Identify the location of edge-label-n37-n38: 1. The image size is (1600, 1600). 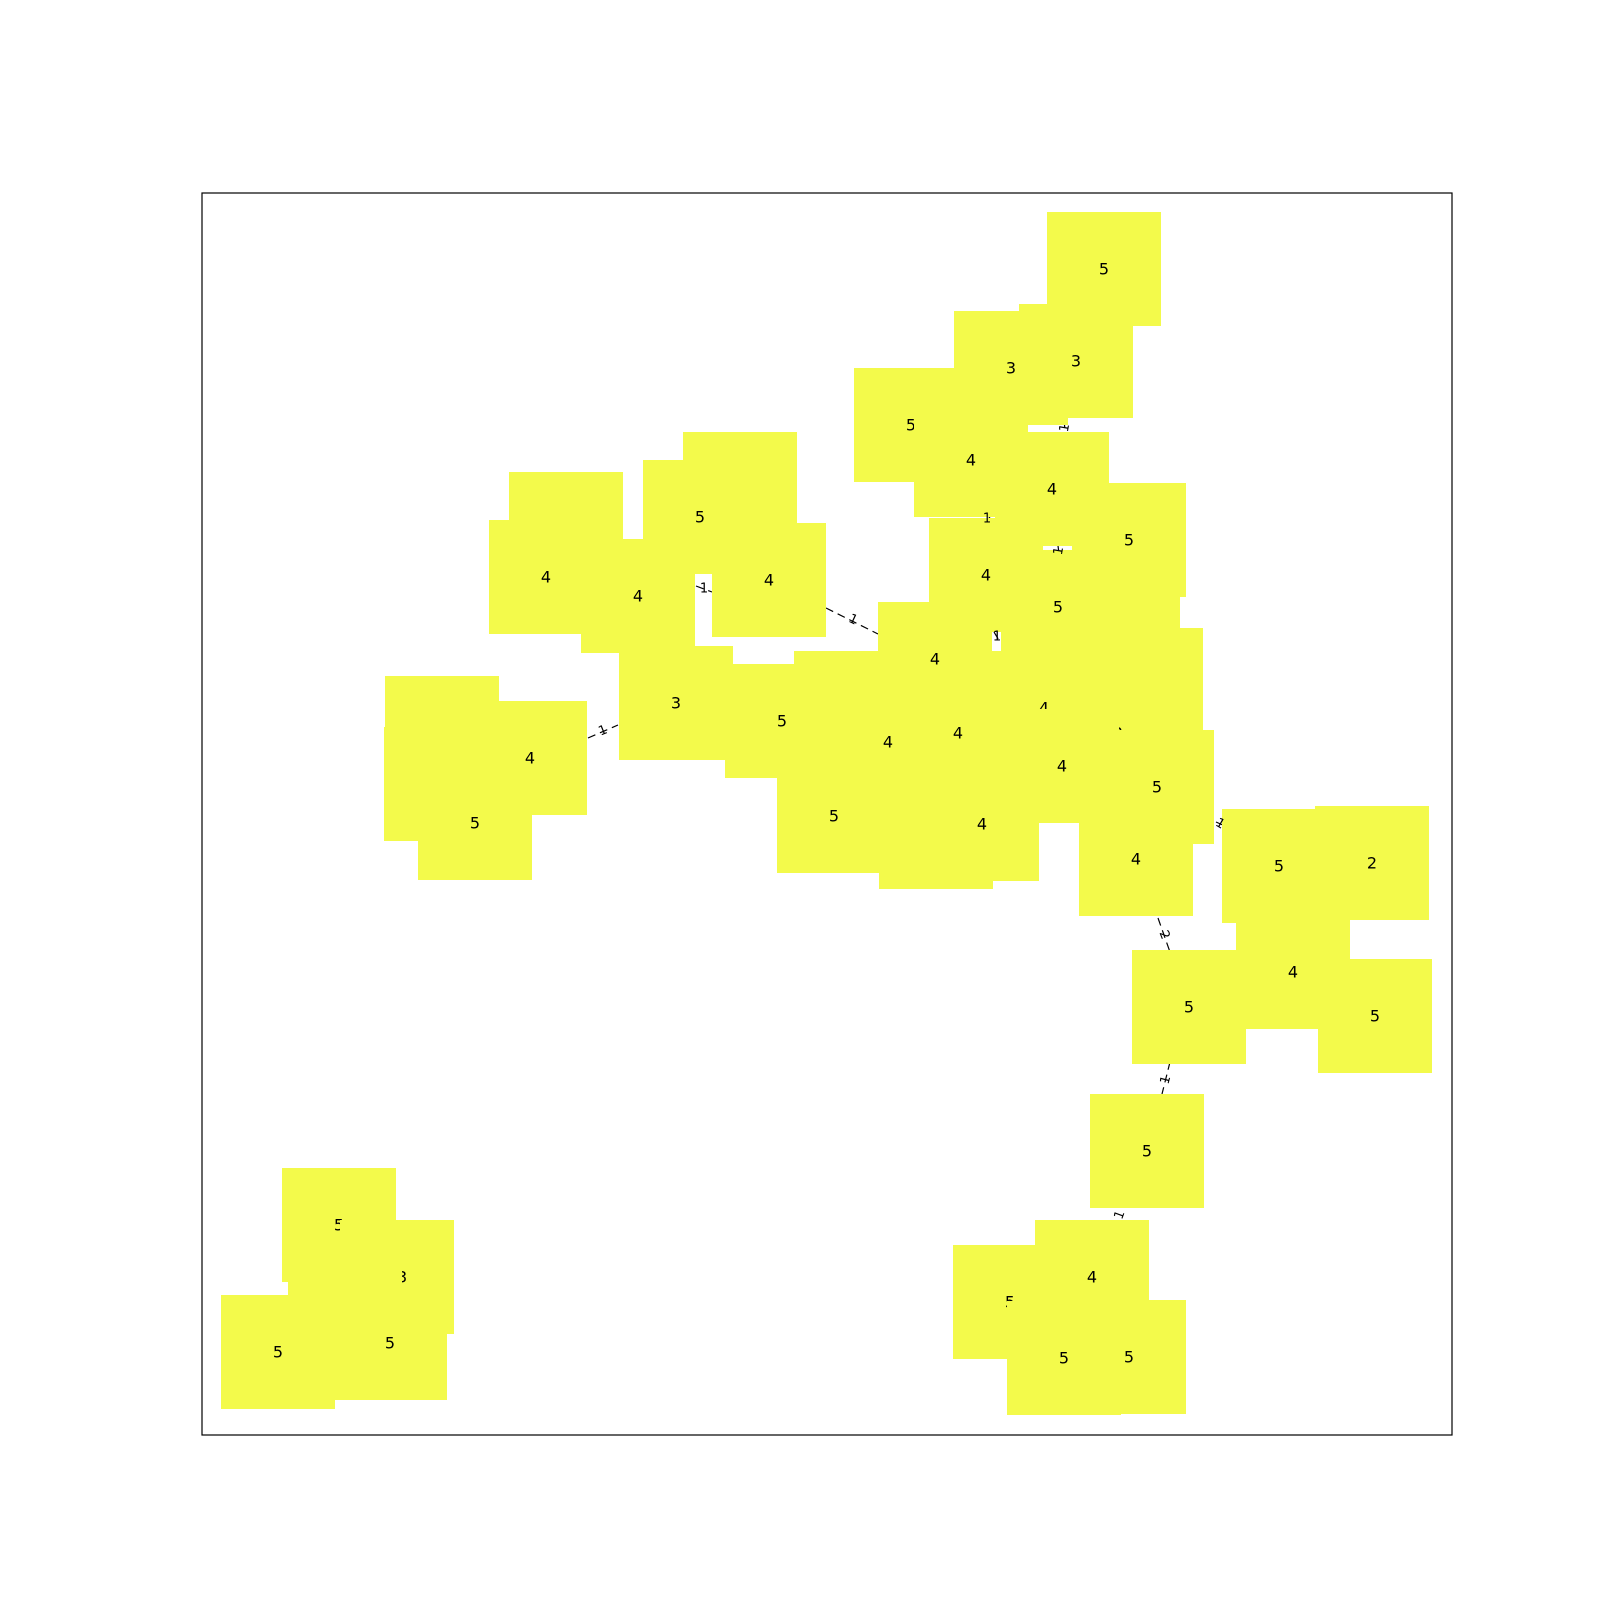
(1120, 1215).